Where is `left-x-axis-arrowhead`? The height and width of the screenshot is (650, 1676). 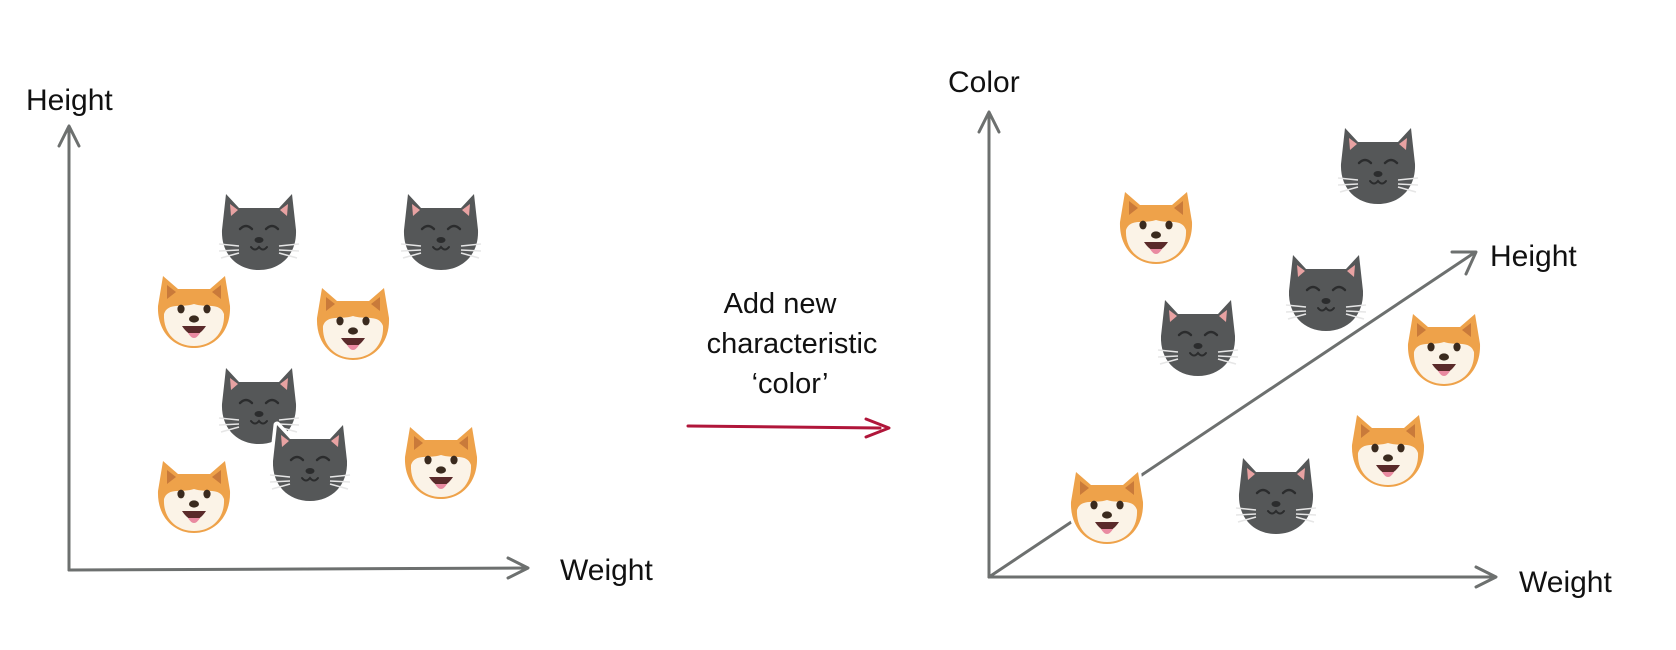
left-x-axis-arrowhead is located at coordinates (518, 568).